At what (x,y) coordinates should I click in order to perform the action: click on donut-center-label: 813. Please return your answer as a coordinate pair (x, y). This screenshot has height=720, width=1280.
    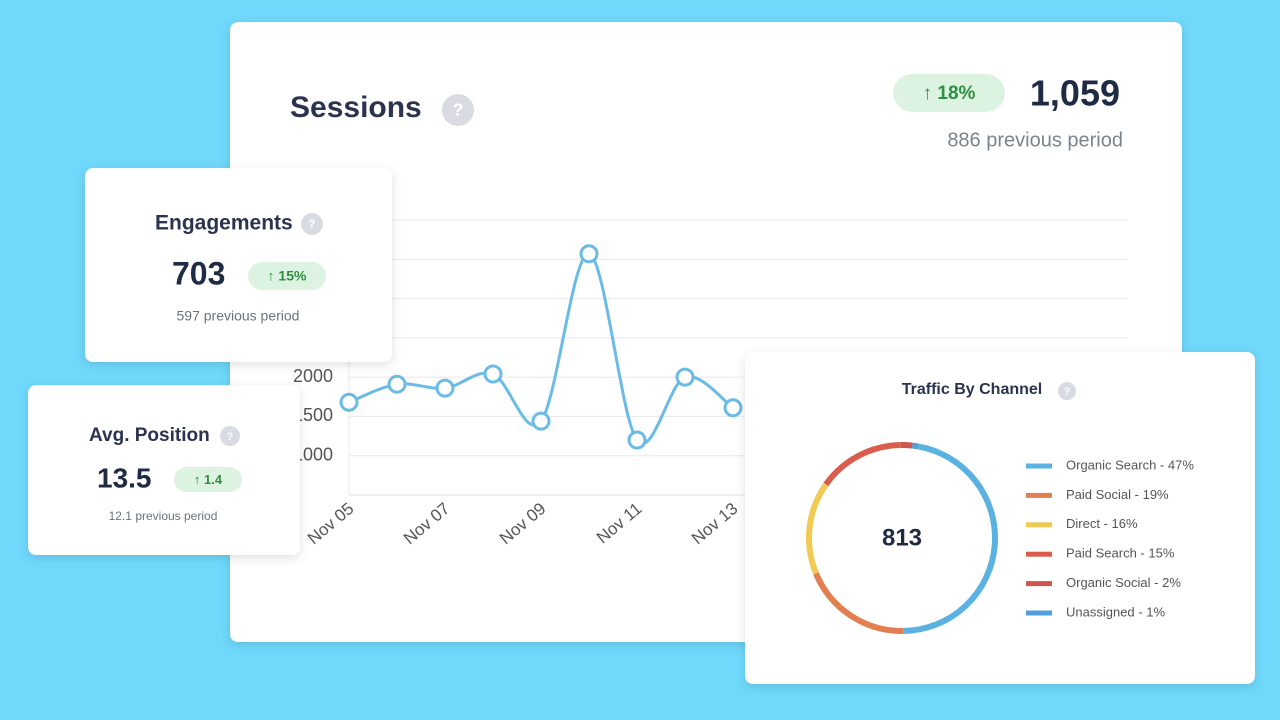
    Looking at the image, I should click on (902, 537).